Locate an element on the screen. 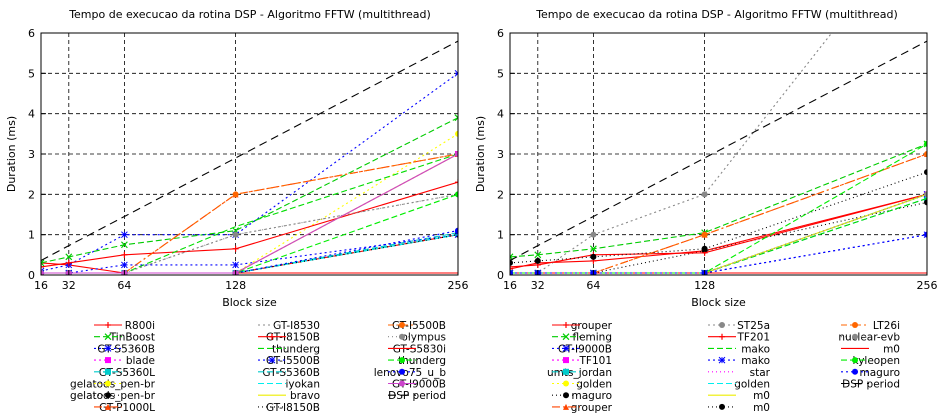  legend-item: lenovo75_u_b is located at coordinates (410, 373).